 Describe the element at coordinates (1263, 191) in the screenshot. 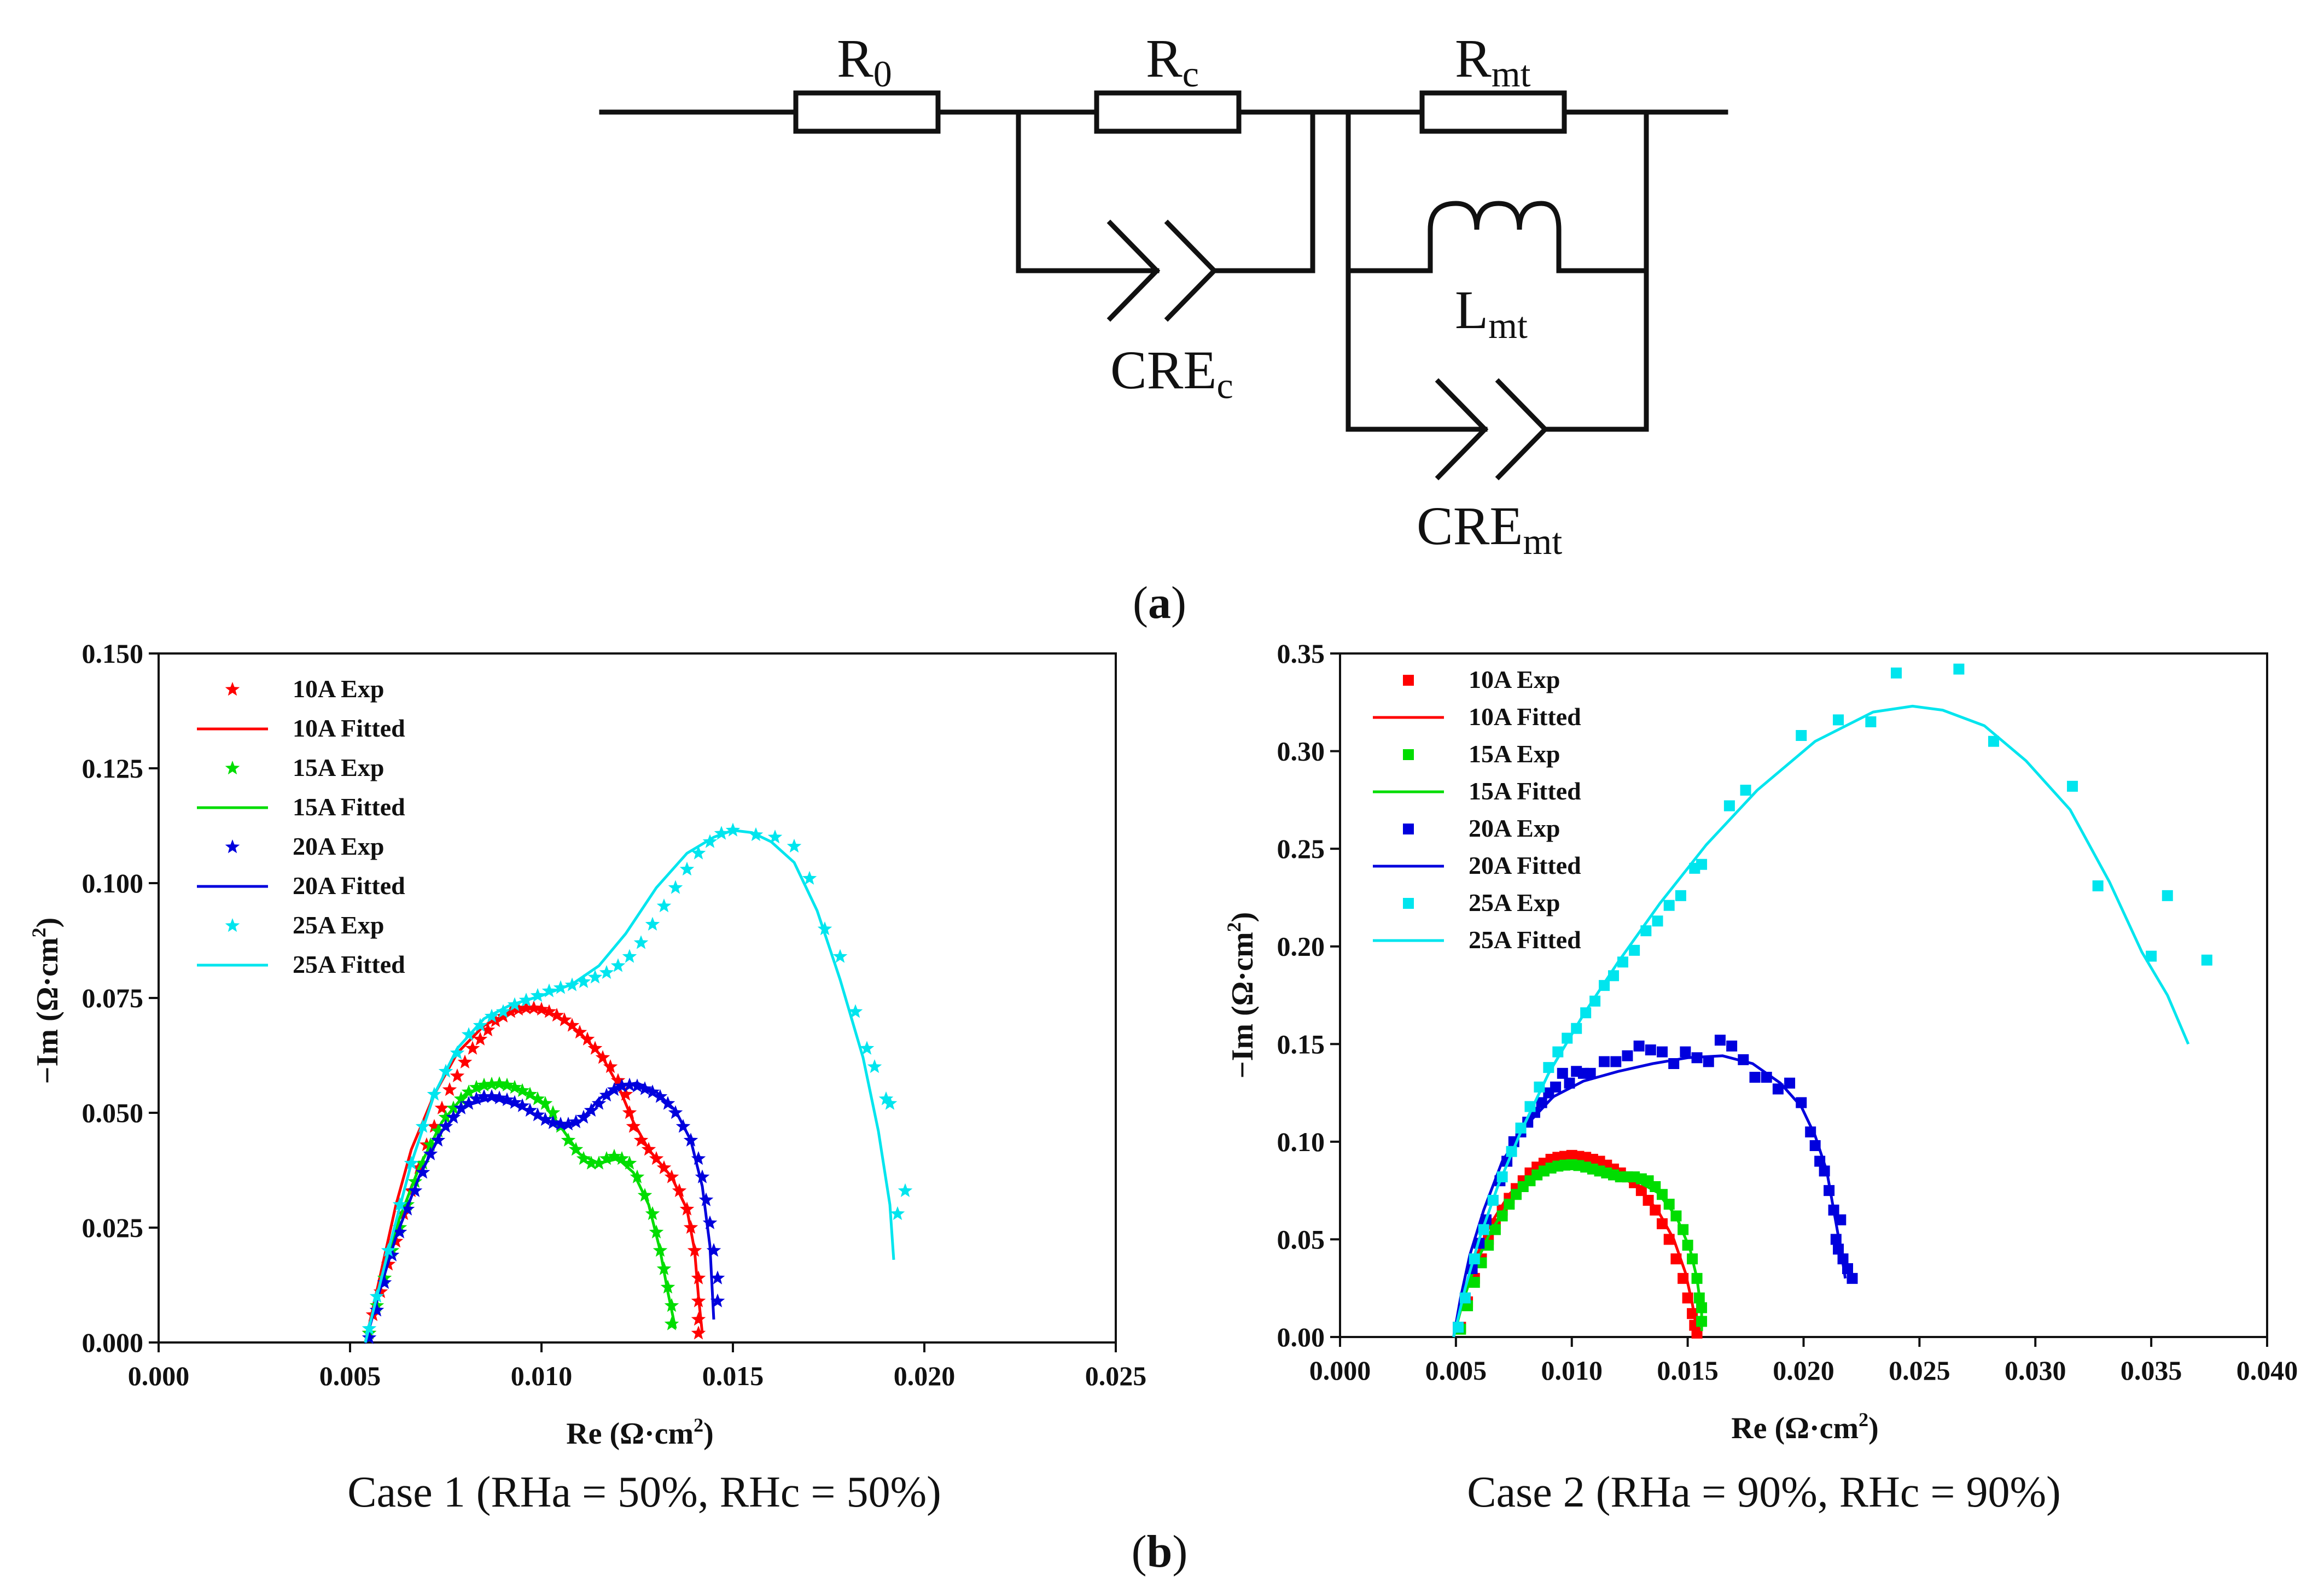

I see `crec-branch-right` at that location.